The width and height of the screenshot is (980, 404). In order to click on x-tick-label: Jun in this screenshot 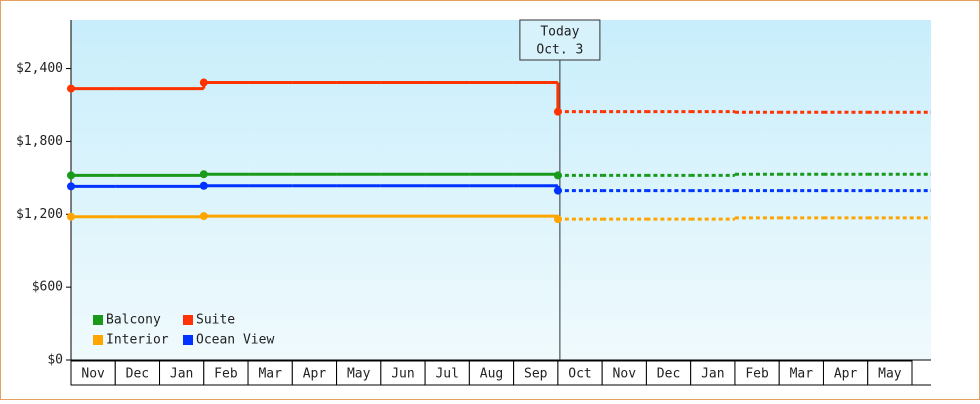, I will do `click(402, 374)`.